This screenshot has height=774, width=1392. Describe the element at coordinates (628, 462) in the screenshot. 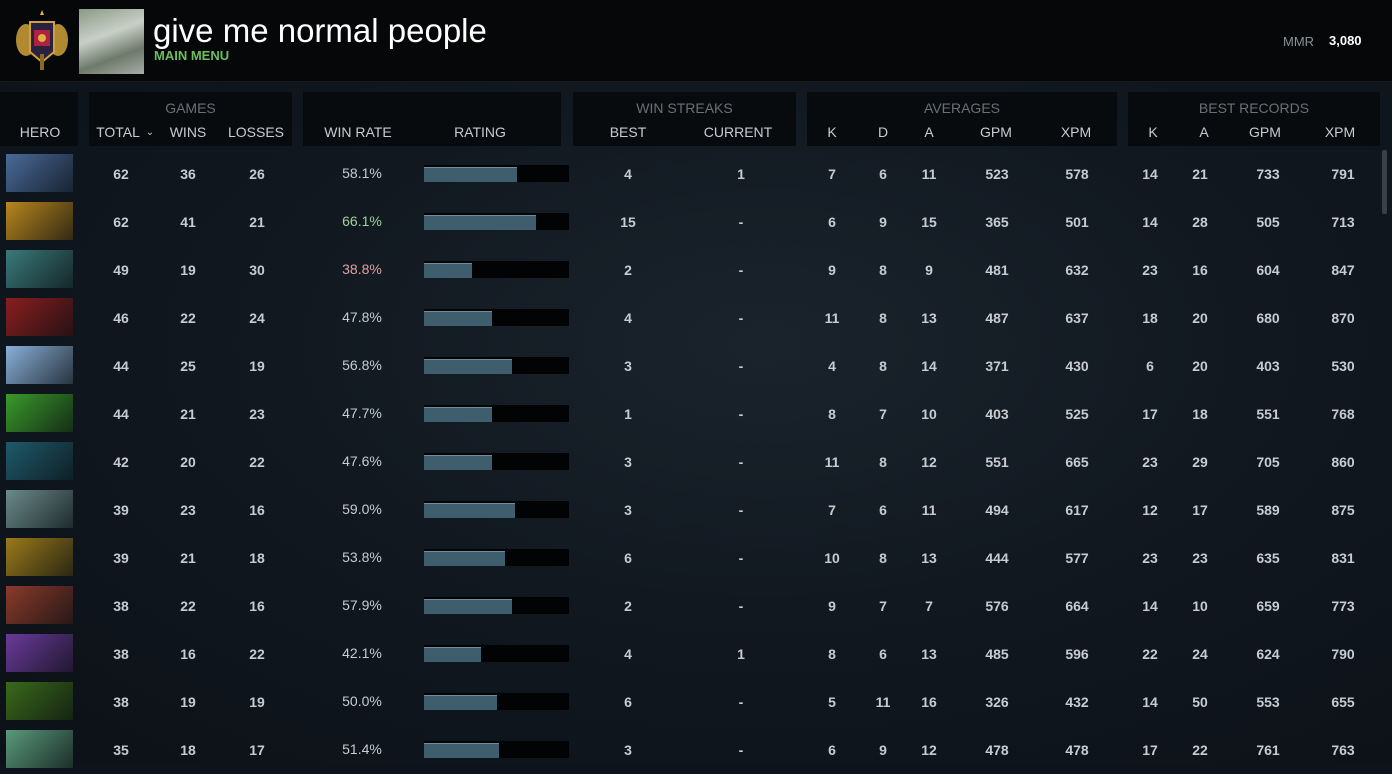

I see `cell-best: 3` at that location.